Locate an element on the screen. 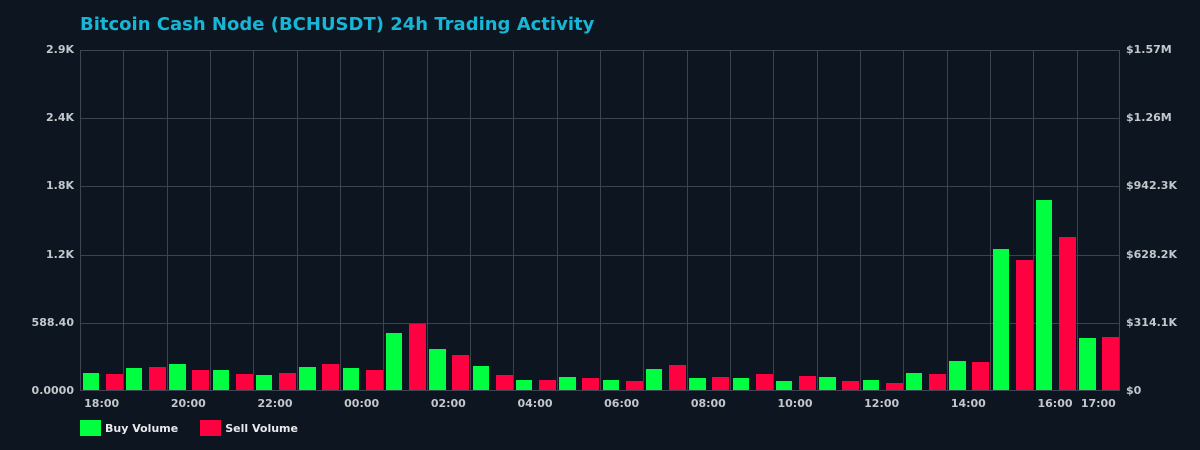 This screenshot has height=450, width=1200. y-tick-label-right: $1.26M is located at coordinates (1149, 118).